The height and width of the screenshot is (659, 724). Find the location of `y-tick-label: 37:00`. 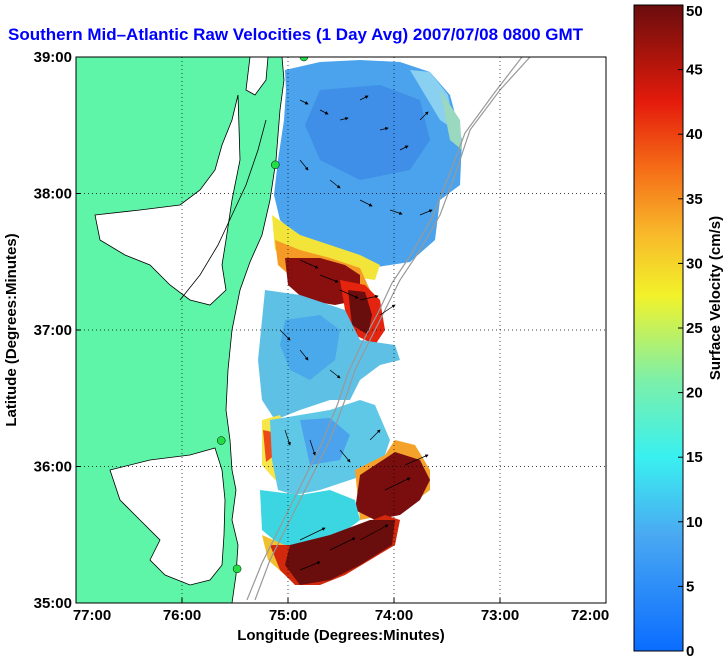

y-tick-label: 37:00 is located at coordinates (53, 330).